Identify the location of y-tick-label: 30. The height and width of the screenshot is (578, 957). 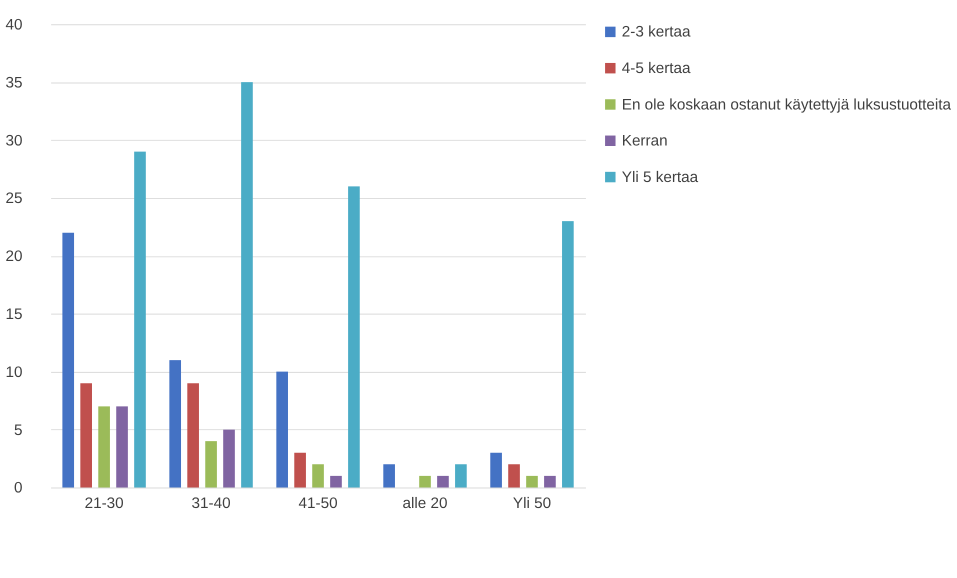
(13, 141).